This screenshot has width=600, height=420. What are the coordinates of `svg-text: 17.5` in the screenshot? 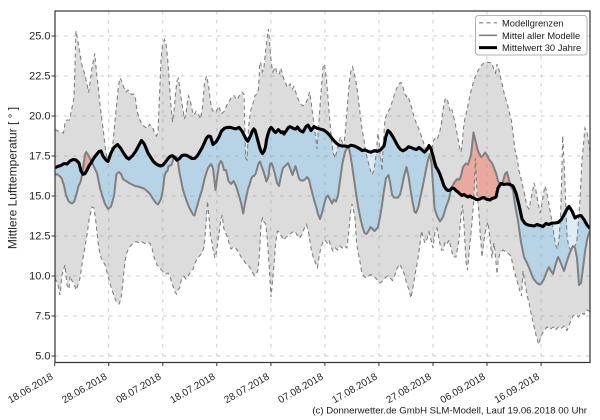 It's located at (39, 157).